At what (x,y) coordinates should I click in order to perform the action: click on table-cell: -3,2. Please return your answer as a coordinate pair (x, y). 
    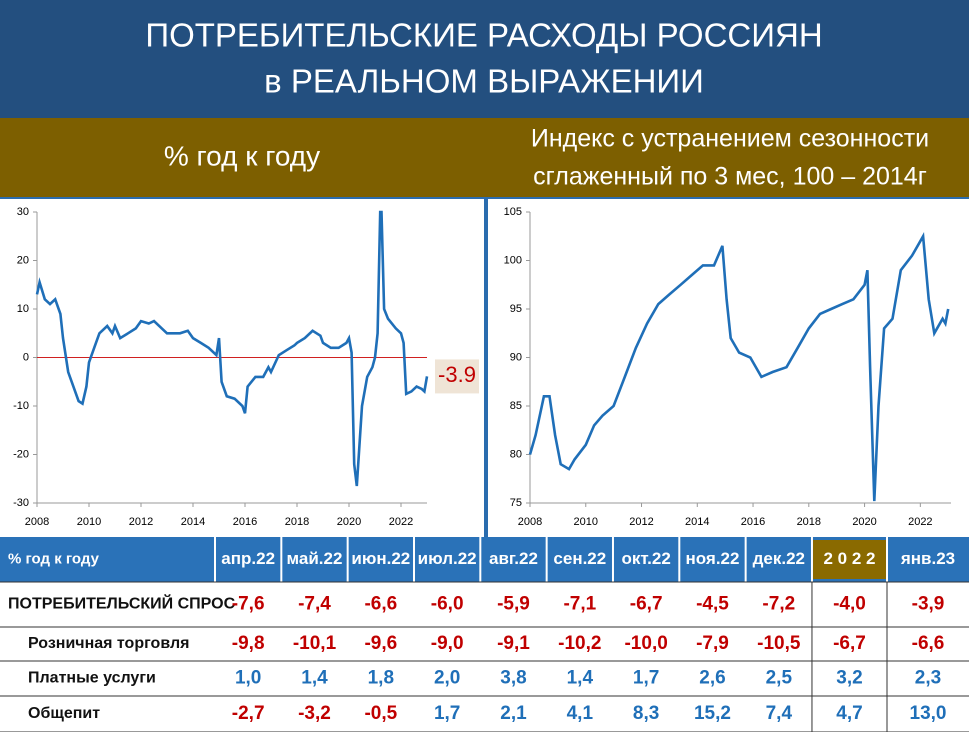
    Looking at the image, I should click on (314, 713).